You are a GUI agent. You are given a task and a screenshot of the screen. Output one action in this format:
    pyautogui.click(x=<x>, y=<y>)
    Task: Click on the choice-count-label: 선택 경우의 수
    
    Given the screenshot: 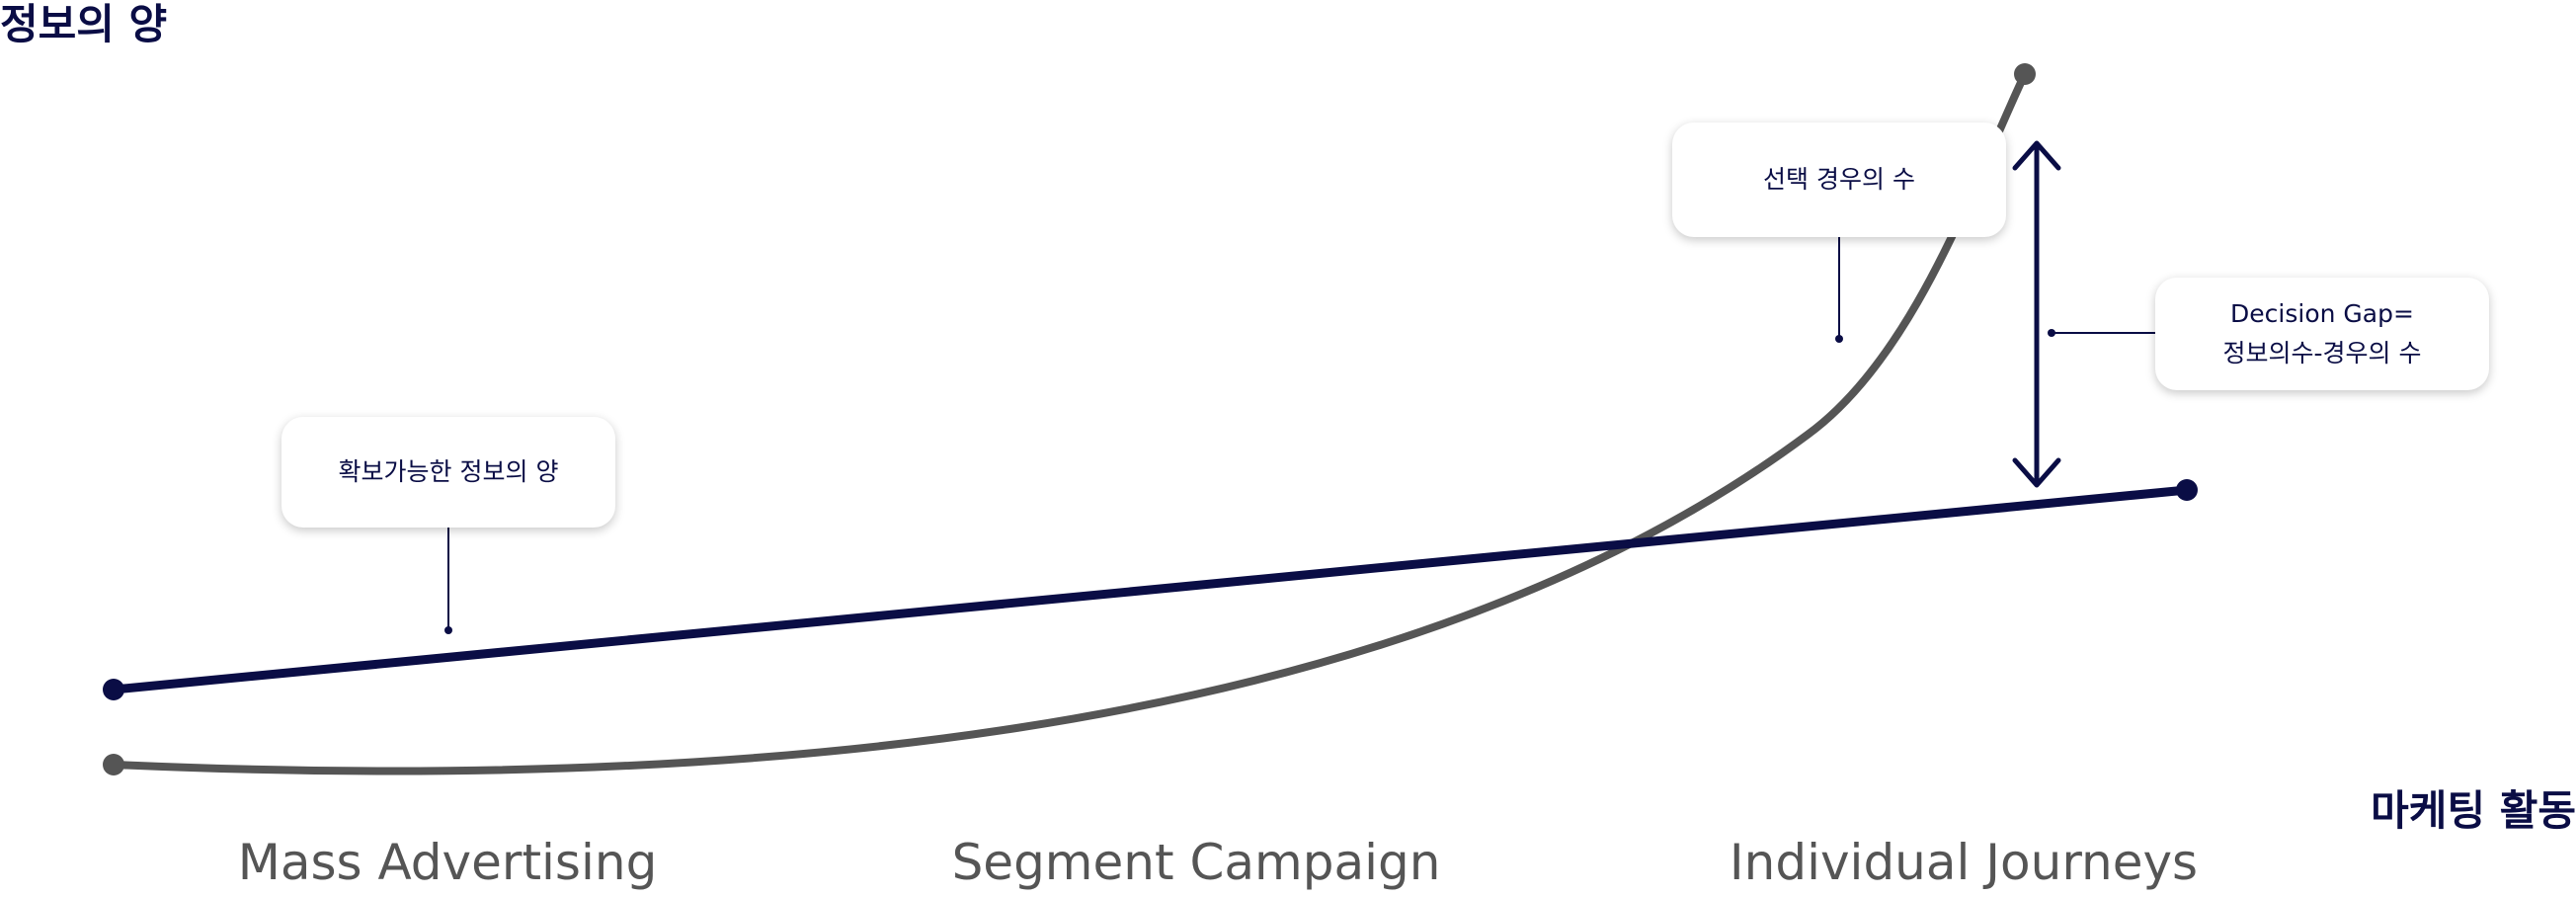 What is the action you would take?
    pyautogui.click(x=1839, y=179)
    